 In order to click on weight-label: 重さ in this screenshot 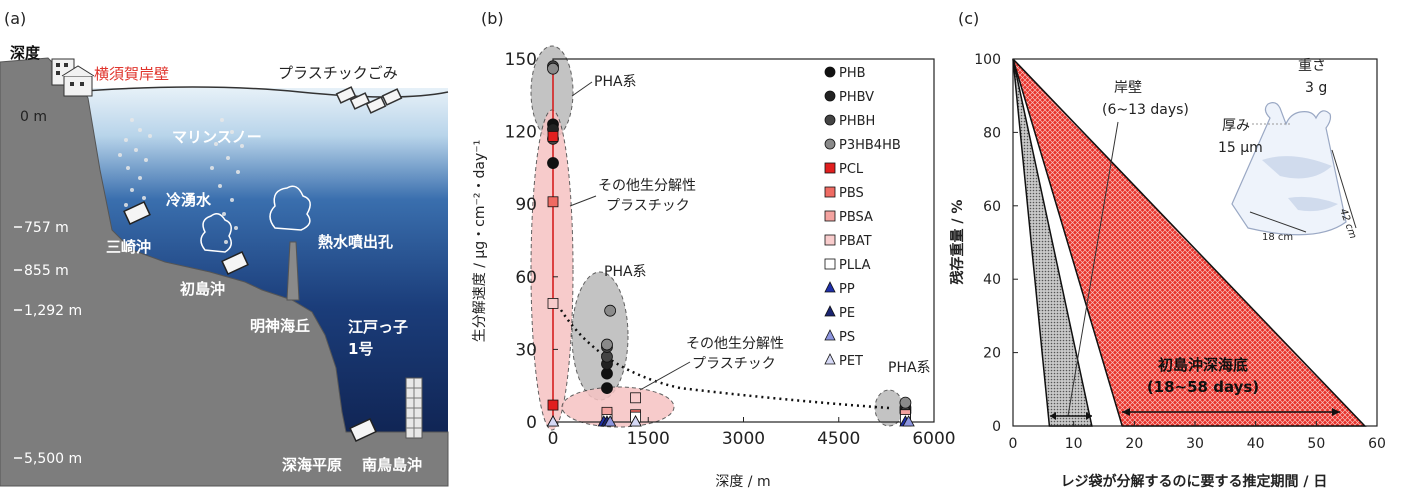, I will do `click(1312, 66)`.